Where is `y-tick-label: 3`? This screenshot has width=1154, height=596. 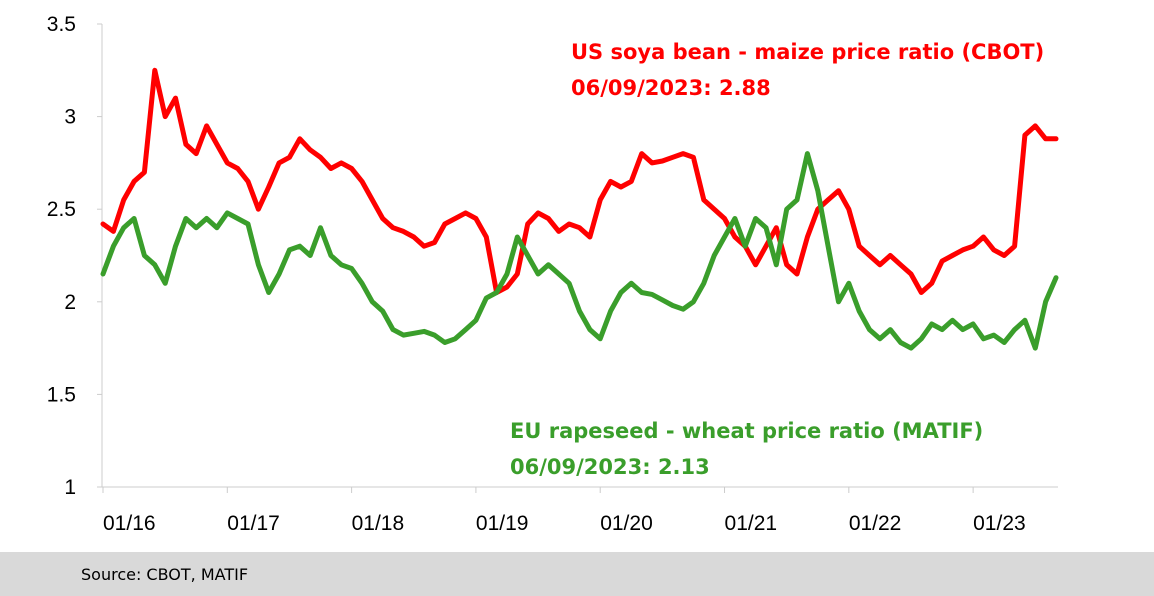 y-tick-label: 3 is located at coordinates (70, 117).